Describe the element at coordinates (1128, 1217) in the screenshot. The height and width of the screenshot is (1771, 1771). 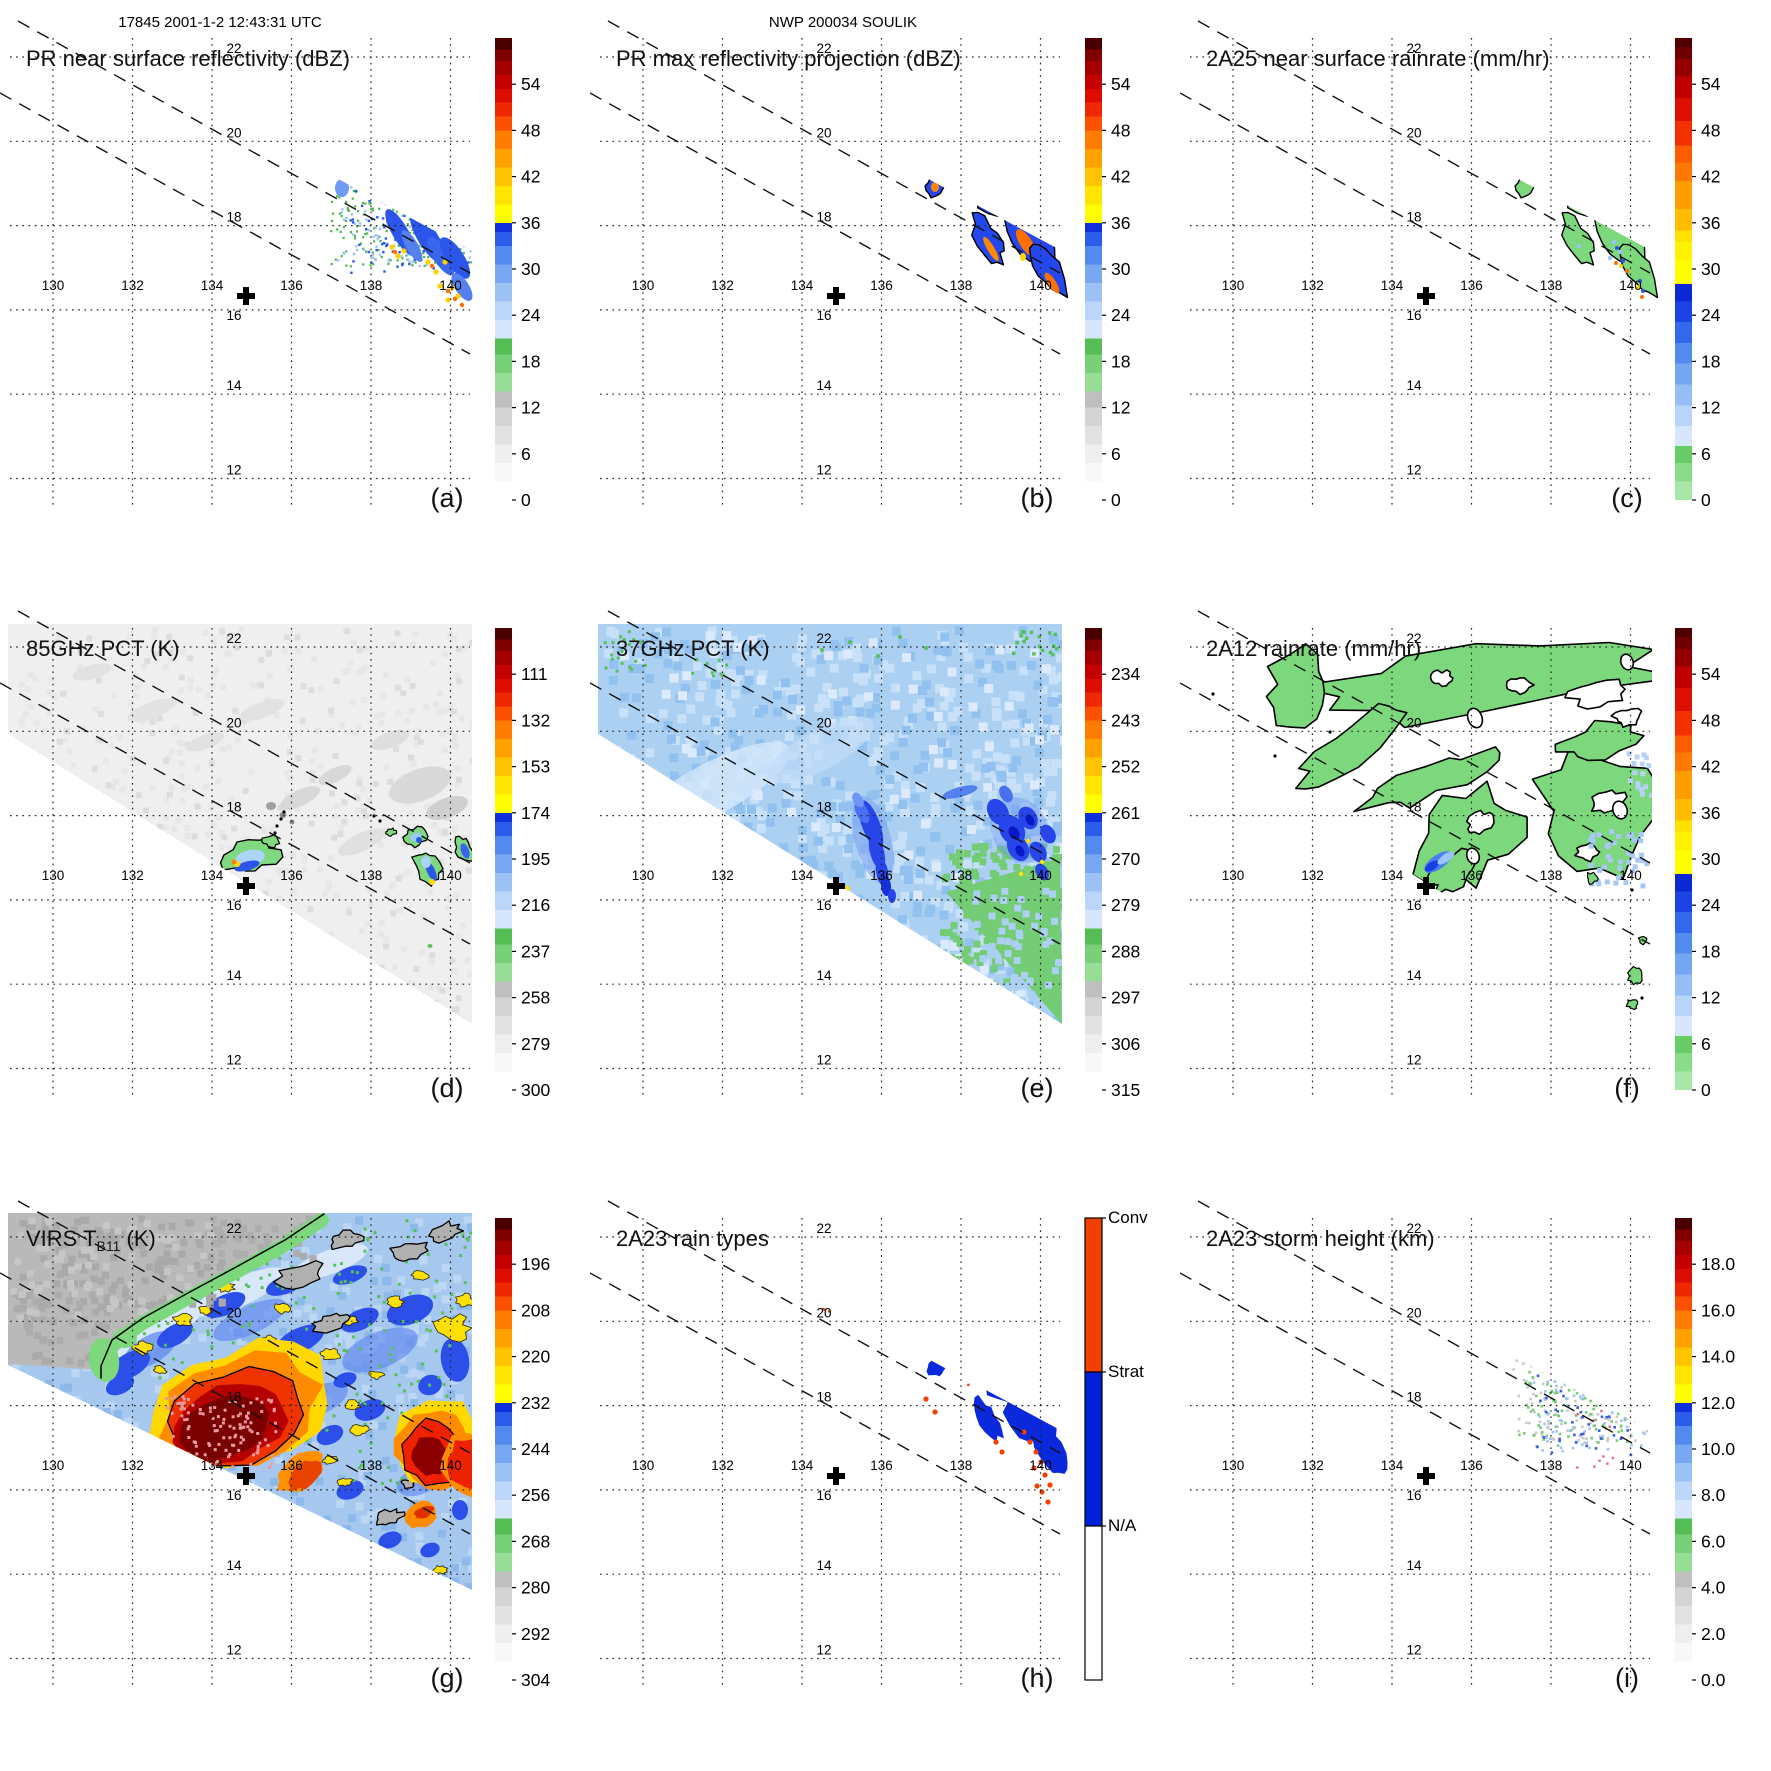
I see `colorbar-tick-label: Conv` at that location.